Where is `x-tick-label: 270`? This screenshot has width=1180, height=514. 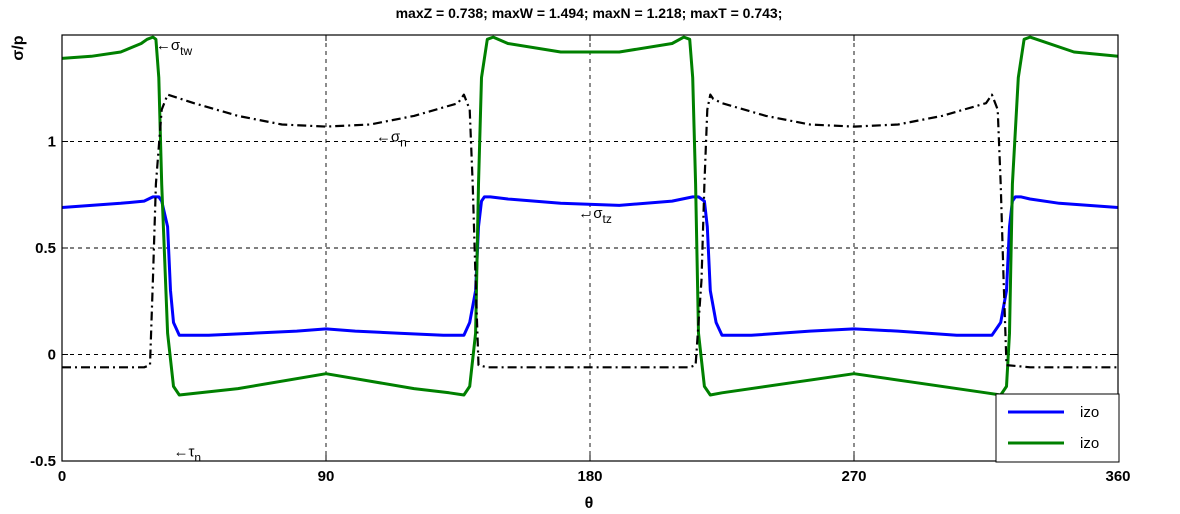
x-tick-label: 270 is located at coordinates (853, 476).